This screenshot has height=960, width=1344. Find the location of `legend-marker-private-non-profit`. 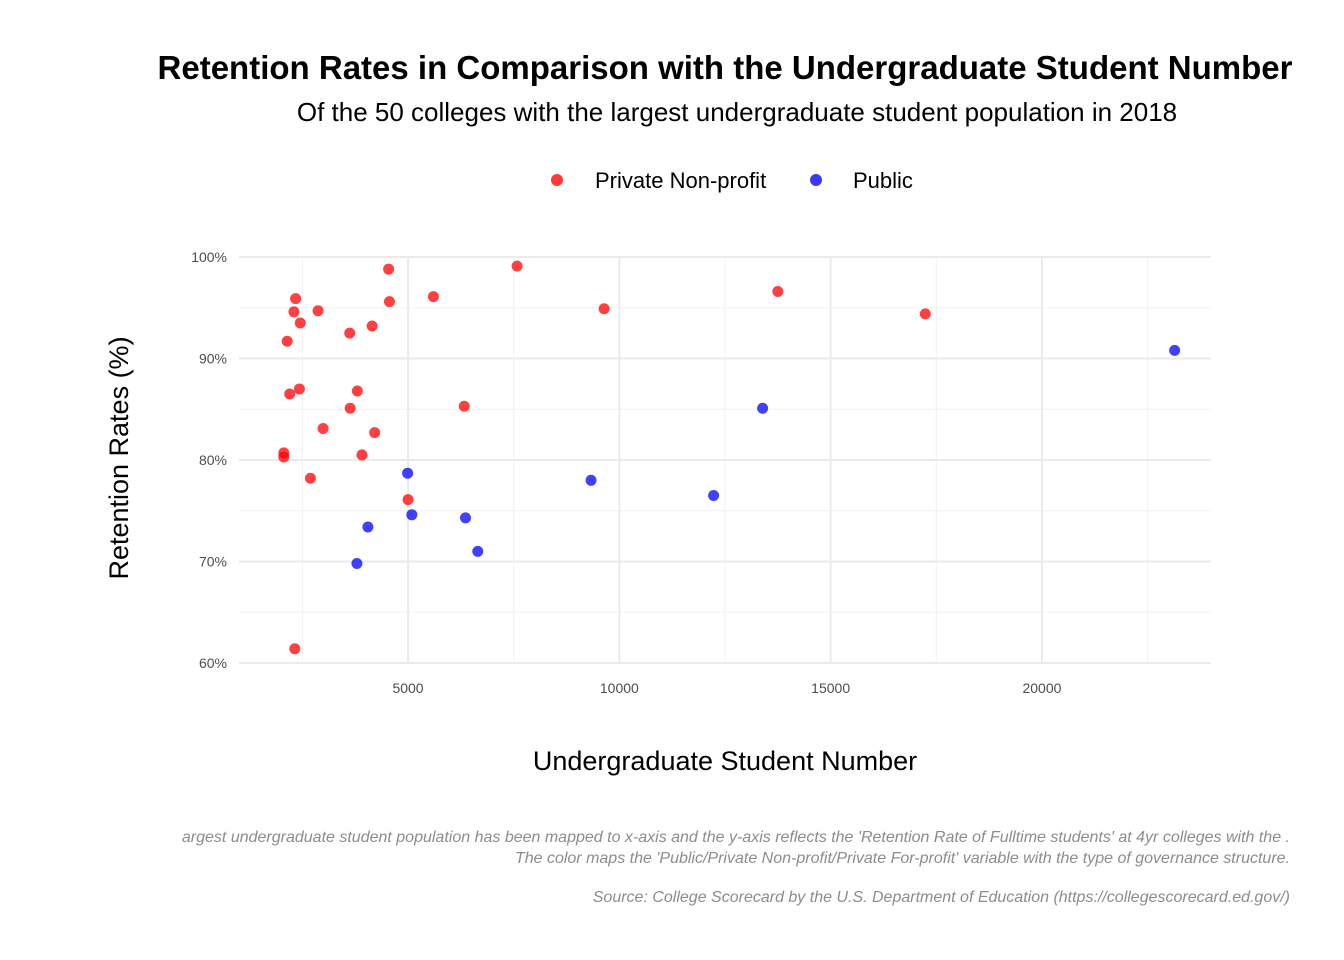

legend-marker-private-non-profit is located at coordinates (557, 180).